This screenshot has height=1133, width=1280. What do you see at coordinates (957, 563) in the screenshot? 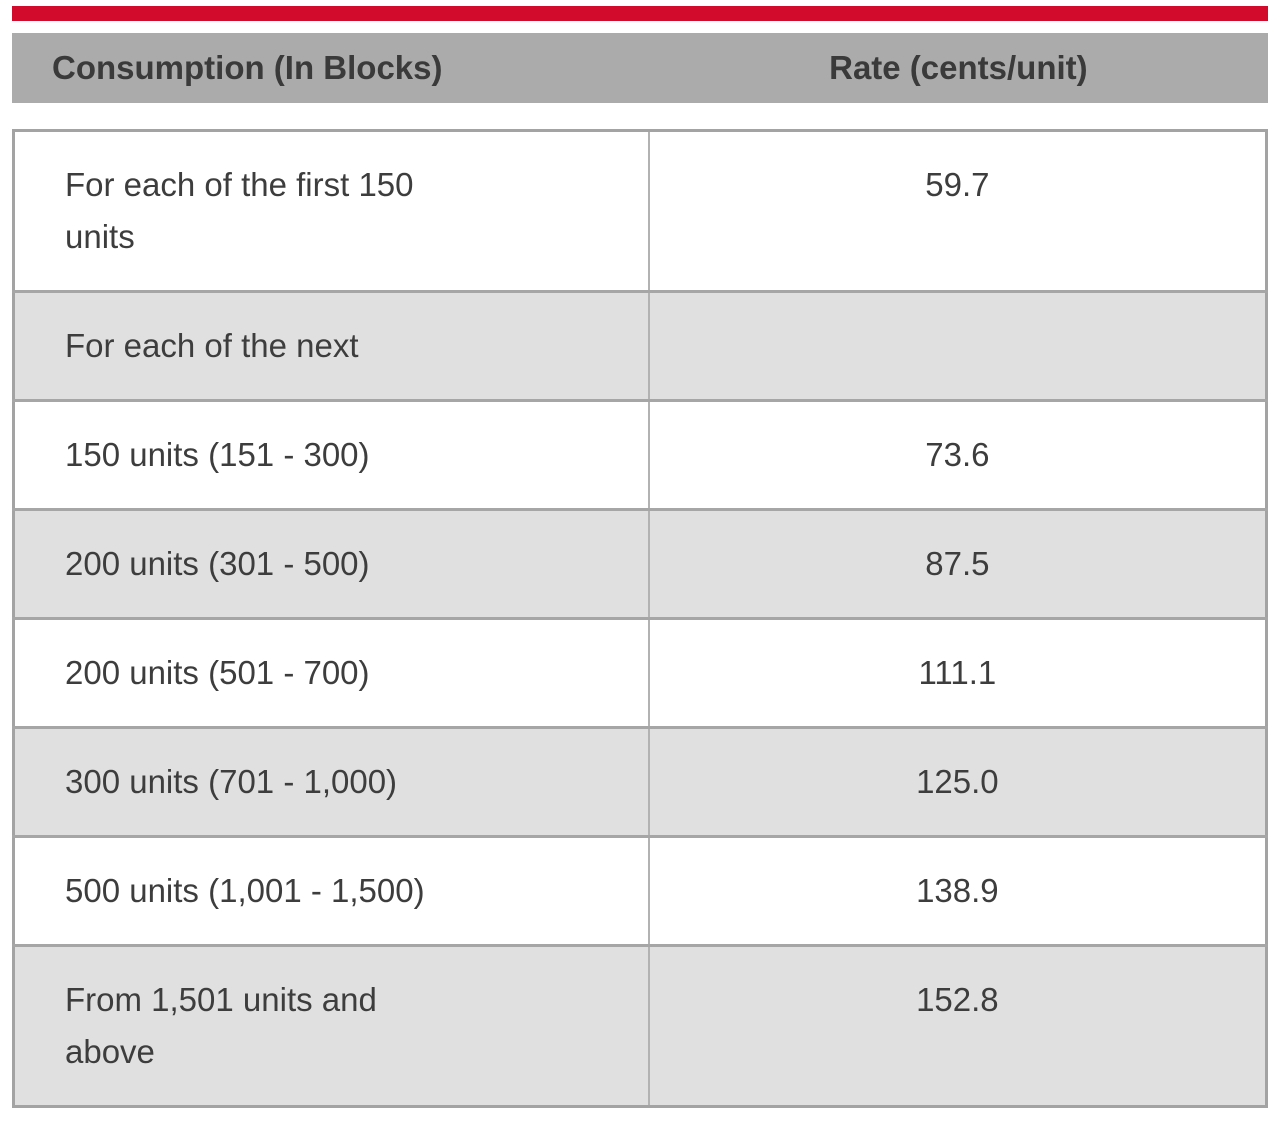
I see `rate-cell: 87.5` at bounding box center [957, 563].